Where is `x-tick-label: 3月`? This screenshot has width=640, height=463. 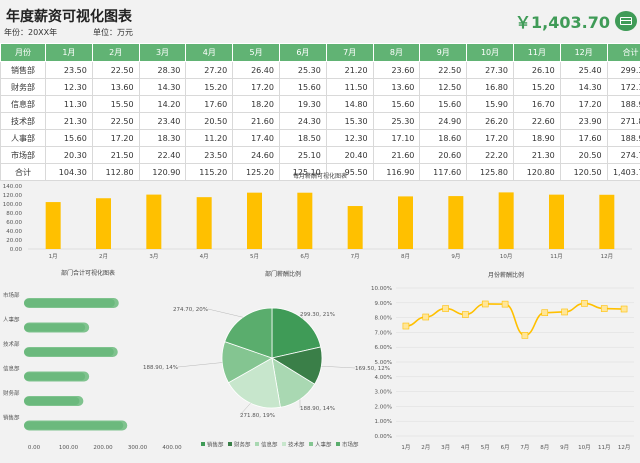 x-tick-label: 3月 is located at coordinates (445, 447).